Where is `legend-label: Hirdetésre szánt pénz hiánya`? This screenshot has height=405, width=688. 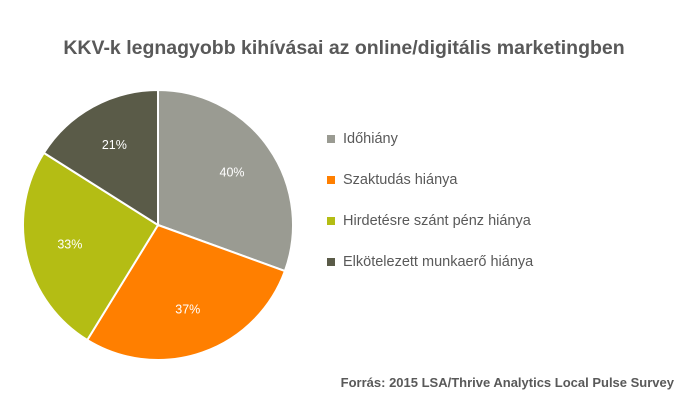 legend-label: Hirdetésre szánt pénz hiánya is located at coordinates (437, 221).